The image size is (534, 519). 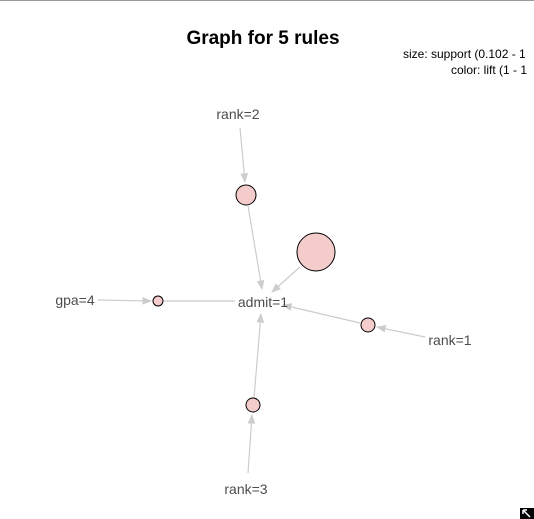 I want to click on edge-rule1-to-admit1, so click(x=256, y=247).